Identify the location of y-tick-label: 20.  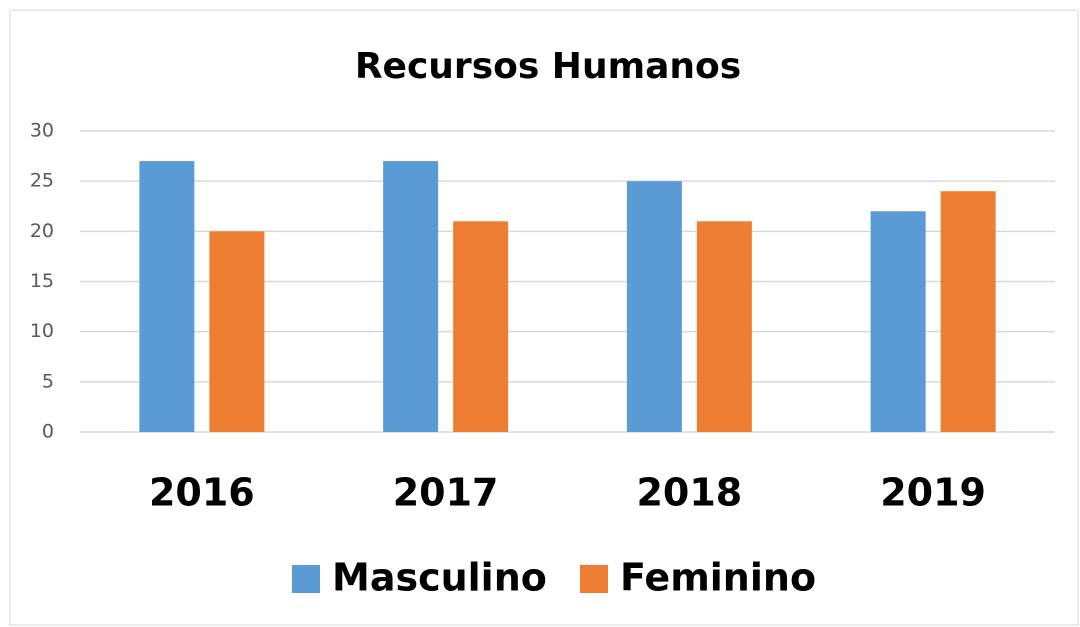
(42, 231).